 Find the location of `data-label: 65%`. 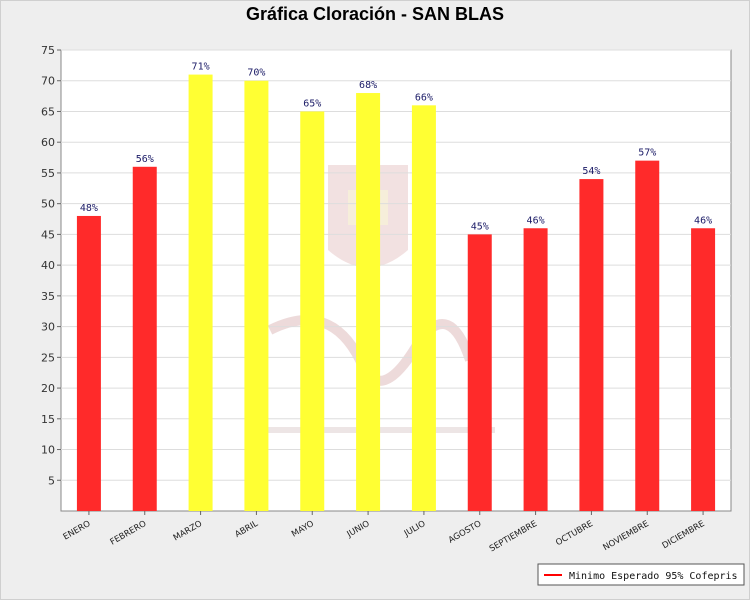

data-label: 65% is located at coordinates (312, 103).